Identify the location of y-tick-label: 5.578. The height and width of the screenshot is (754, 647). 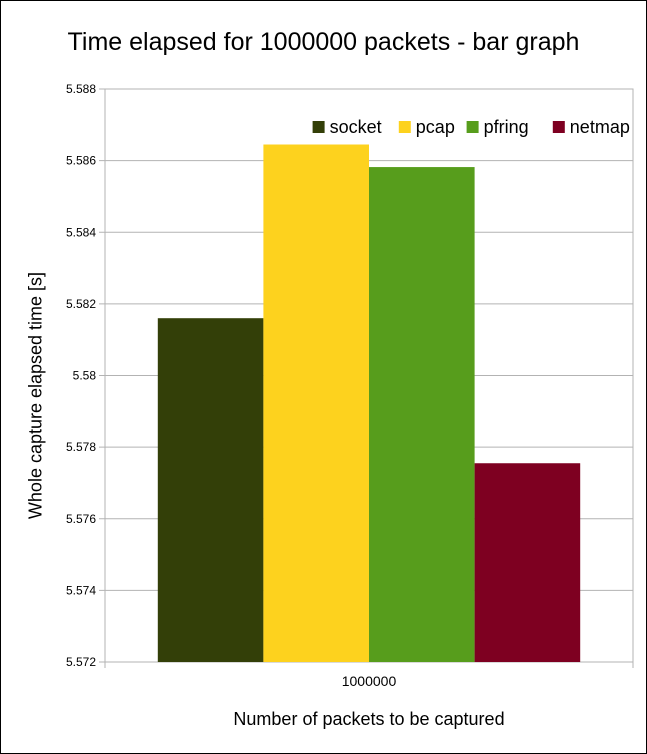
(81, 447).